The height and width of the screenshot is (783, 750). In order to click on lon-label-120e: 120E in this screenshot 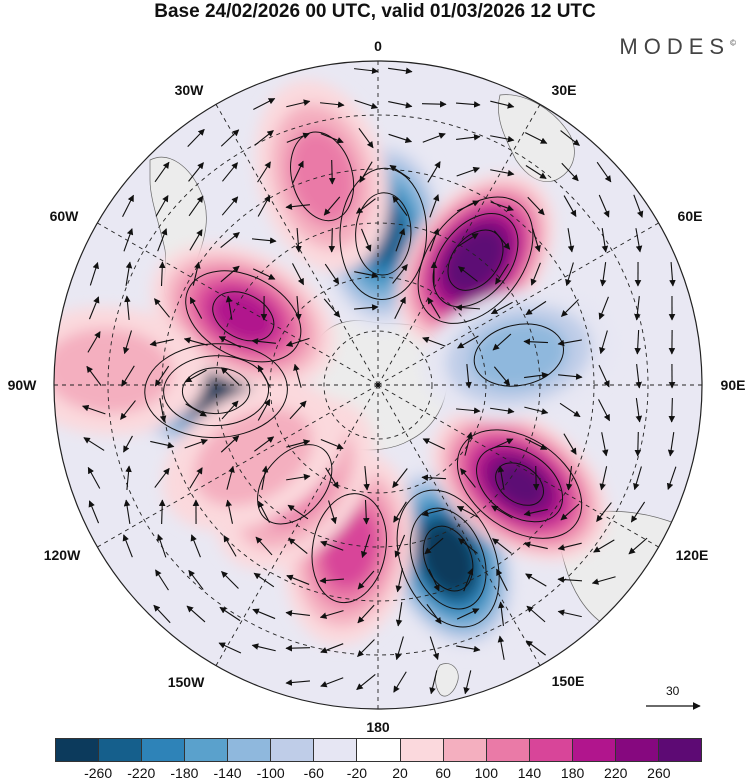, I will do `click(692, 555)`.